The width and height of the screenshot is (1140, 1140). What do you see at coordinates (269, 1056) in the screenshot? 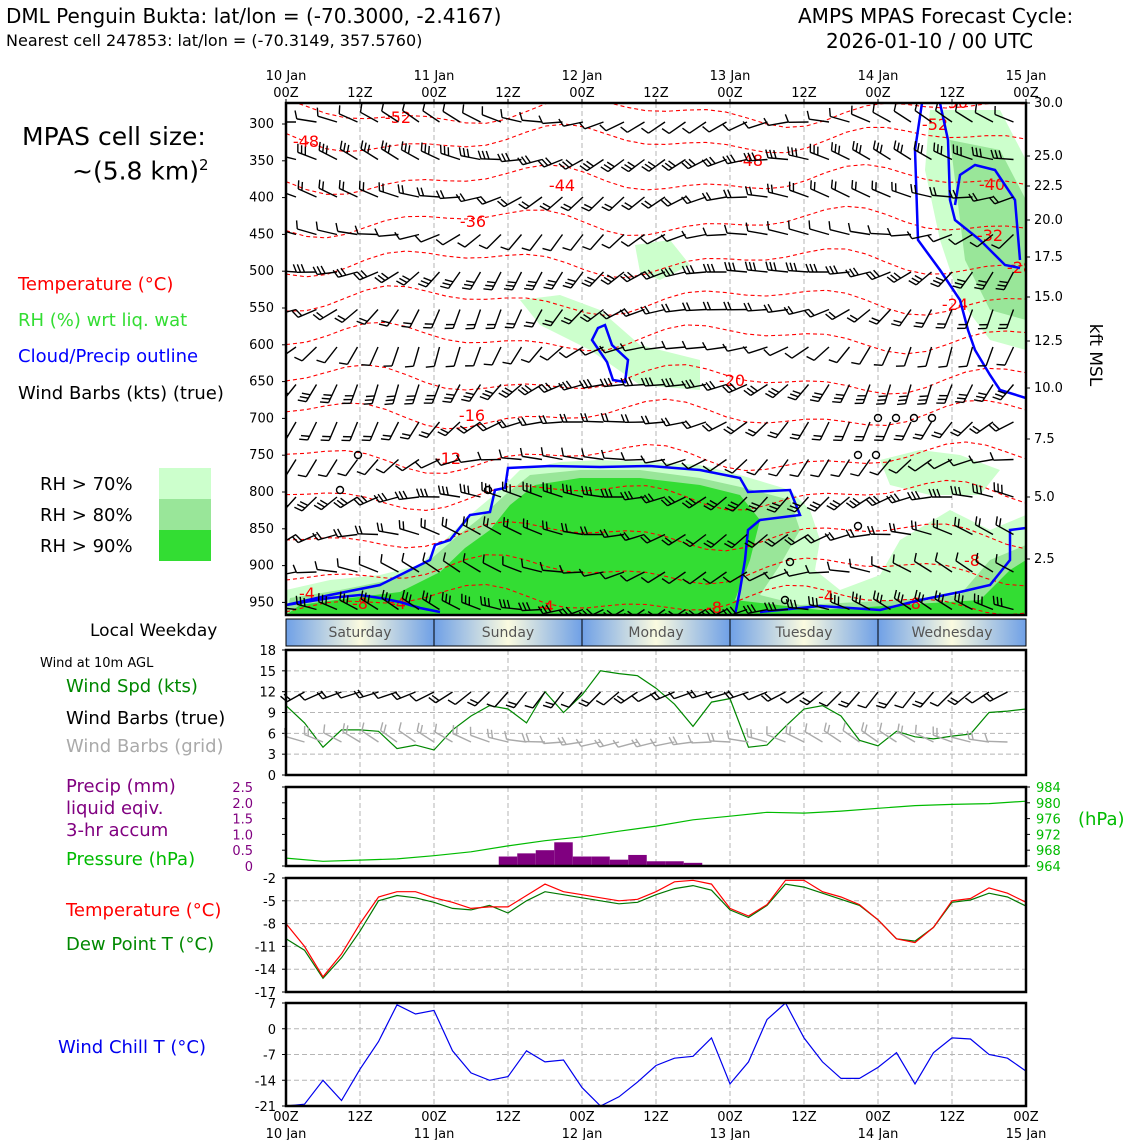
I see `y-tick-label: -7` at bounding box center [269, 1056].